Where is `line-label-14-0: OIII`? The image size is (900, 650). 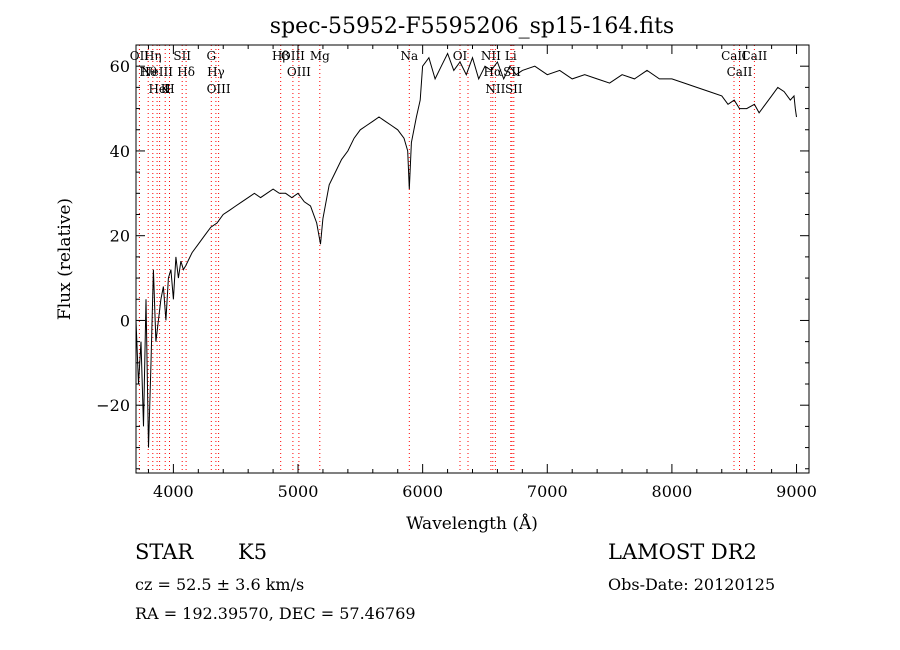 line-label-14-0: OIII is located at coordinates (299, 72).